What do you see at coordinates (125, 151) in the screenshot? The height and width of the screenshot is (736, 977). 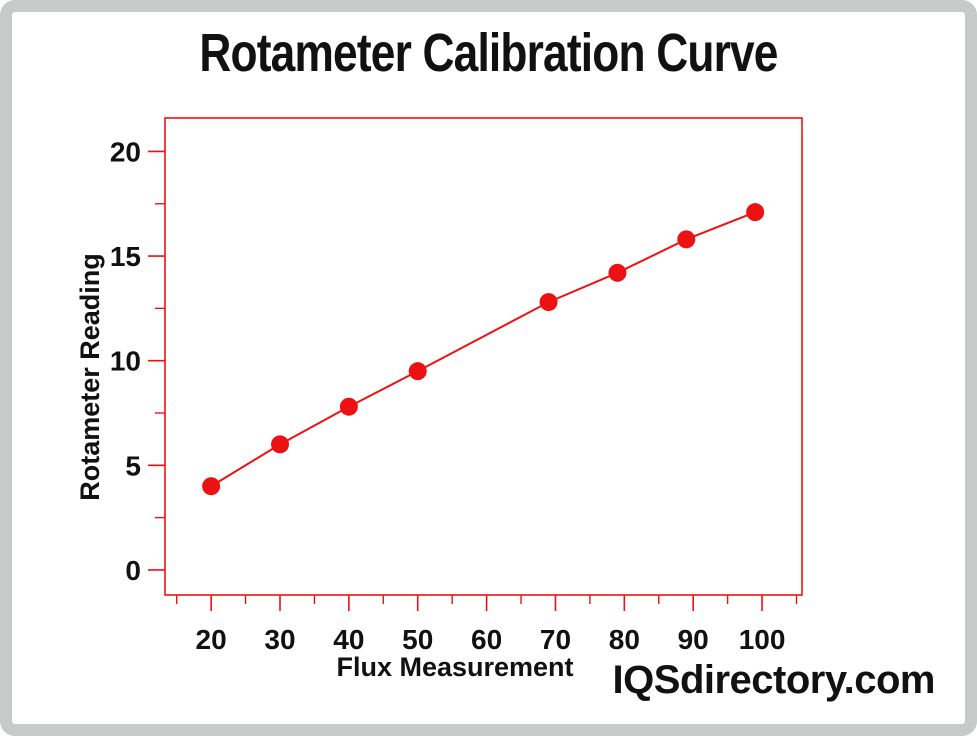 I see `y-tick-label: 20` at bounding box center [125, 151].